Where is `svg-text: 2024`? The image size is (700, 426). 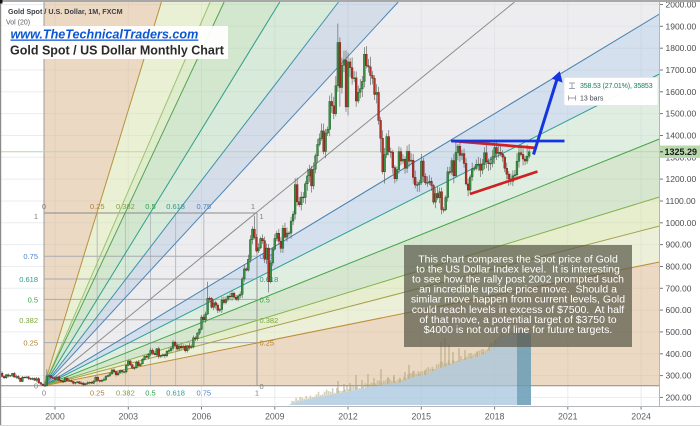 svg-text: 2024 is located at coordinates (641, 417).